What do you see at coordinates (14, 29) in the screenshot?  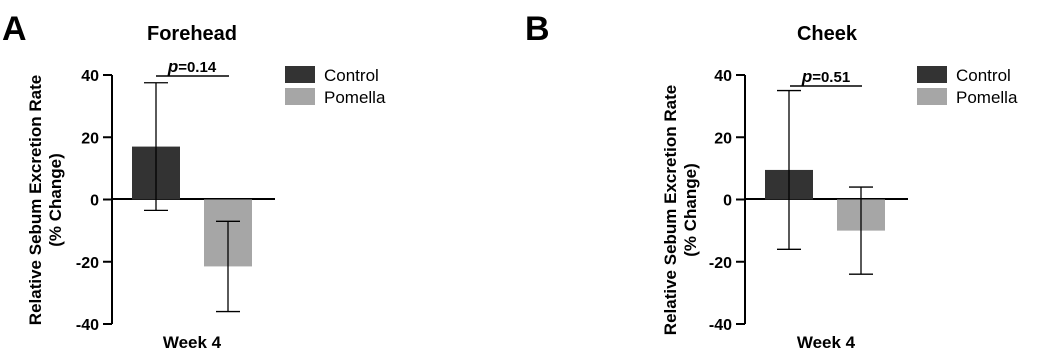 I see `panel-letter: A` at bounding box center [14, 29].